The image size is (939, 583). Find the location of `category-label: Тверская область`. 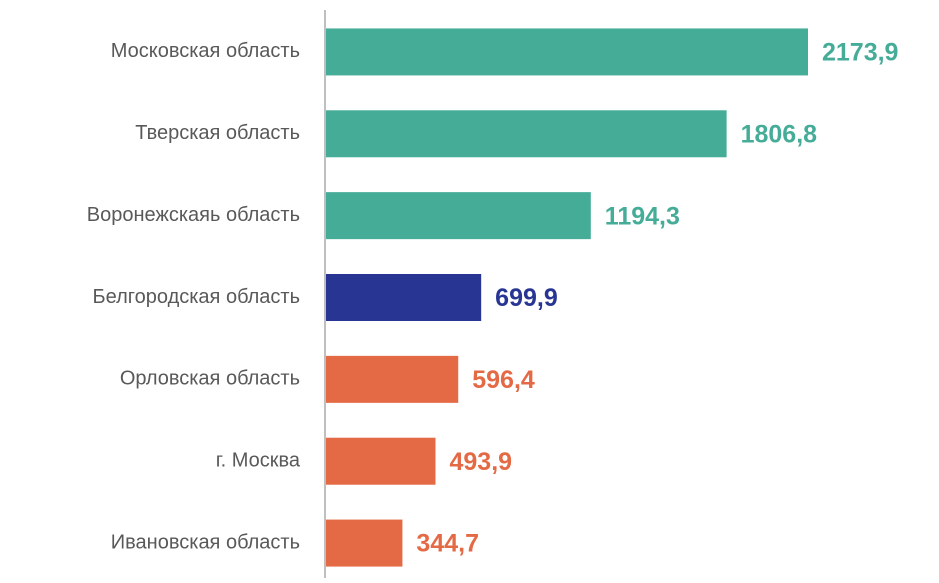

category-label: Тверская область is located at coordinates (217, 133).